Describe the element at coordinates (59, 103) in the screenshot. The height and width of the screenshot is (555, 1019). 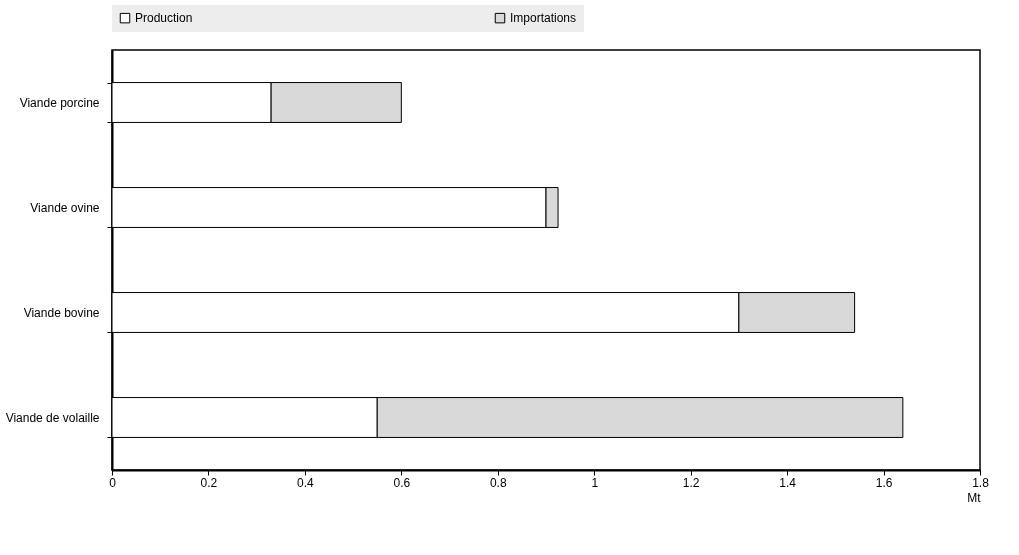
I see `y-tick-label: Viande porcine` at that location.